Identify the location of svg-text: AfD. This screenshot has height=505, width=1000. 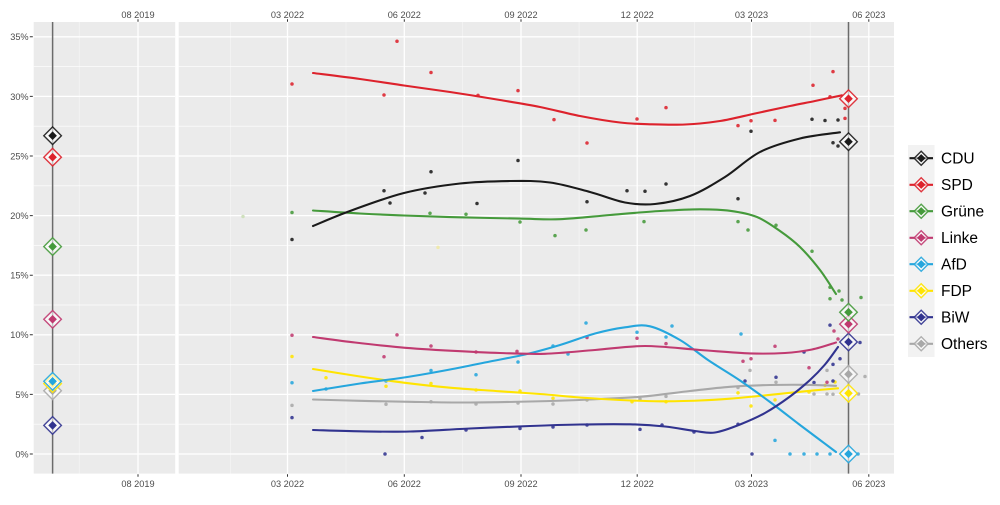
(954, 265).